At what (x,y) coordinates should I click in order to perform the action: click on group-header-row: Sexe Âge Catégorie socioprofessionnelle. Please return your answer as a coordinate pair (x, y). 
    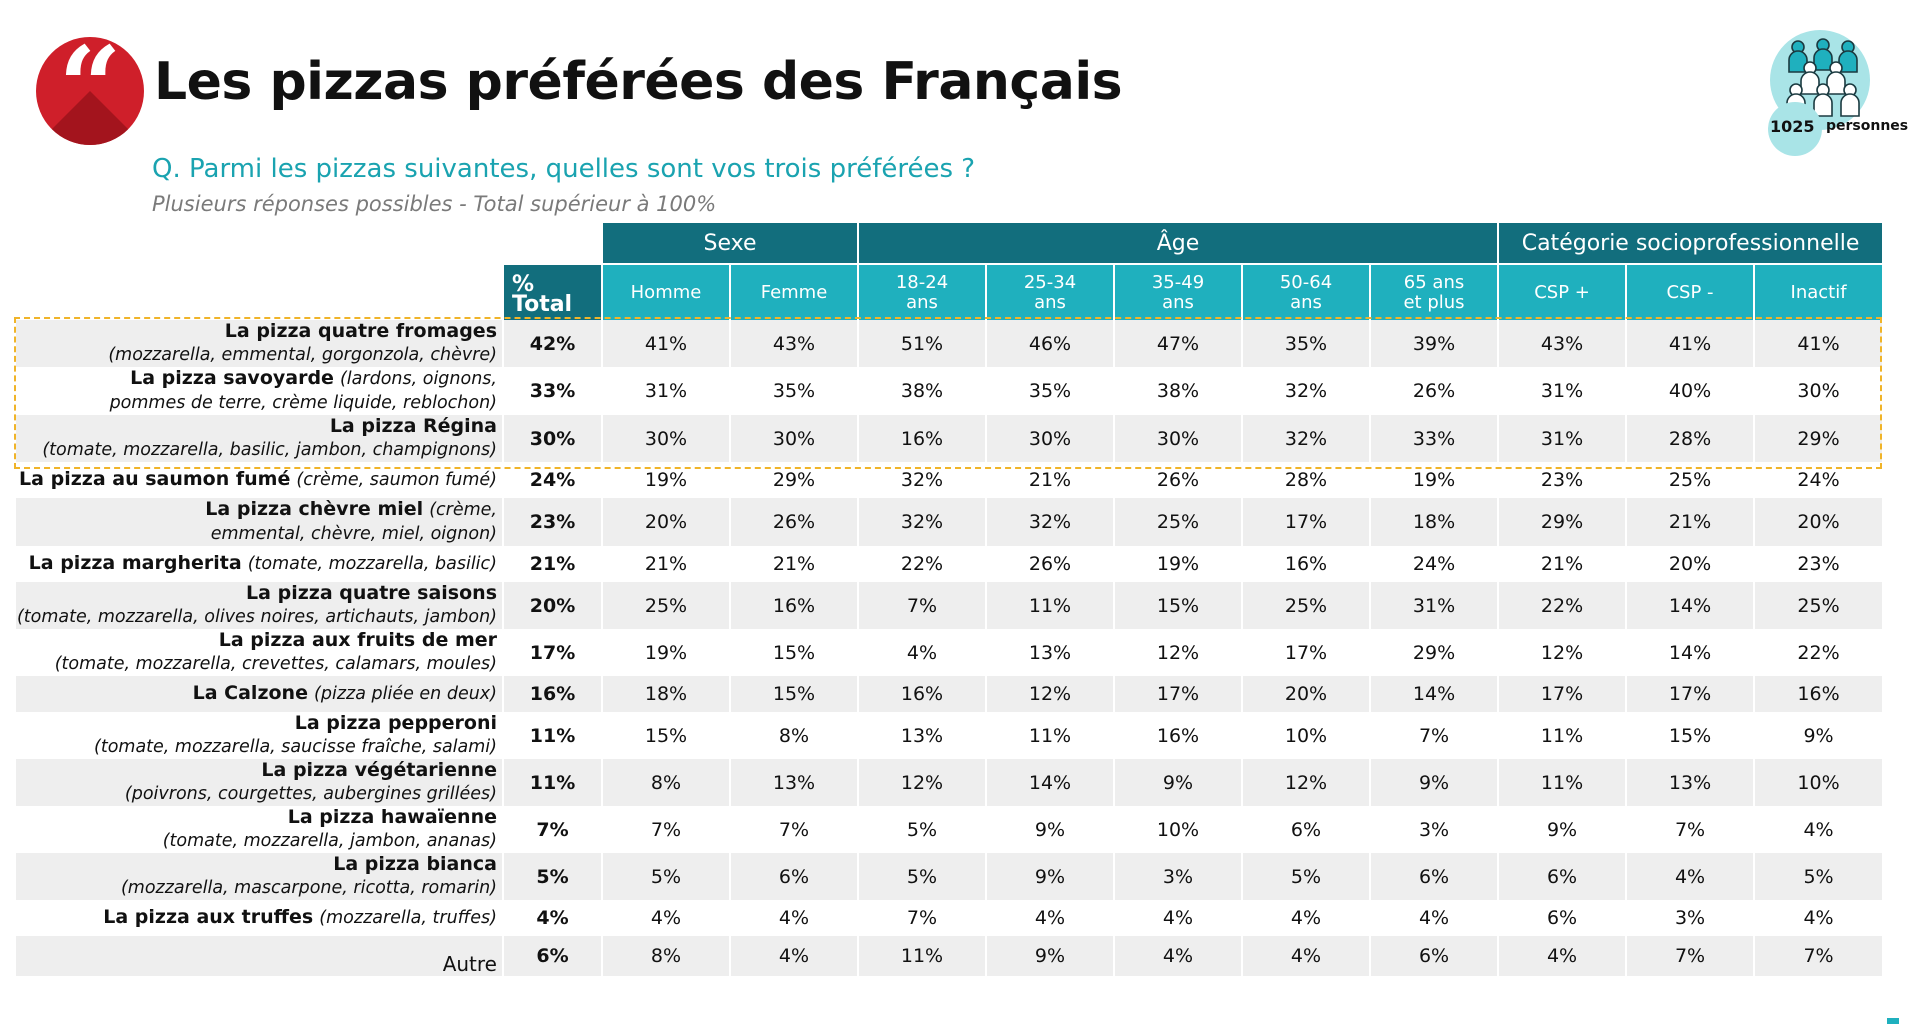
    Looking at the image, I should click on (949, 243).